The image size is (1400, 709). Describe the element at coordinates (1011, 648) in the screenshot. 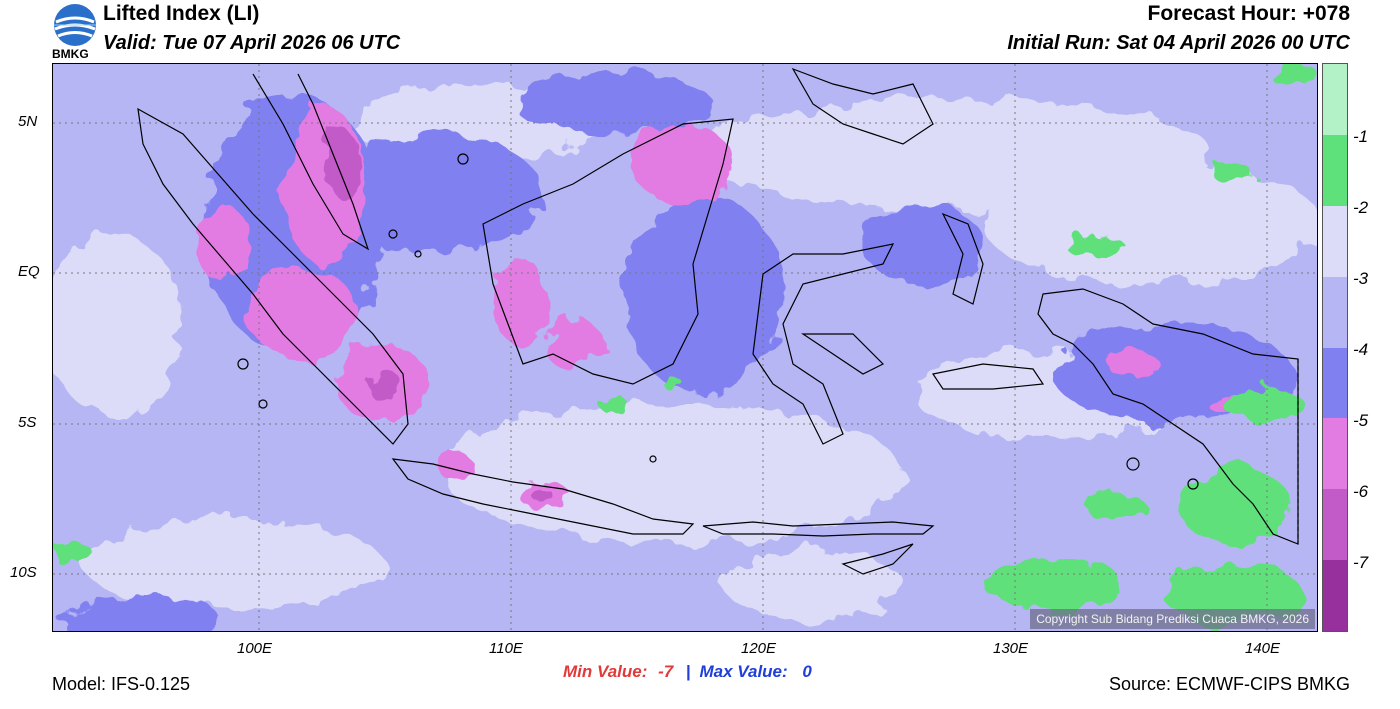

I see `lon-tick-130e: 130E` at that location.